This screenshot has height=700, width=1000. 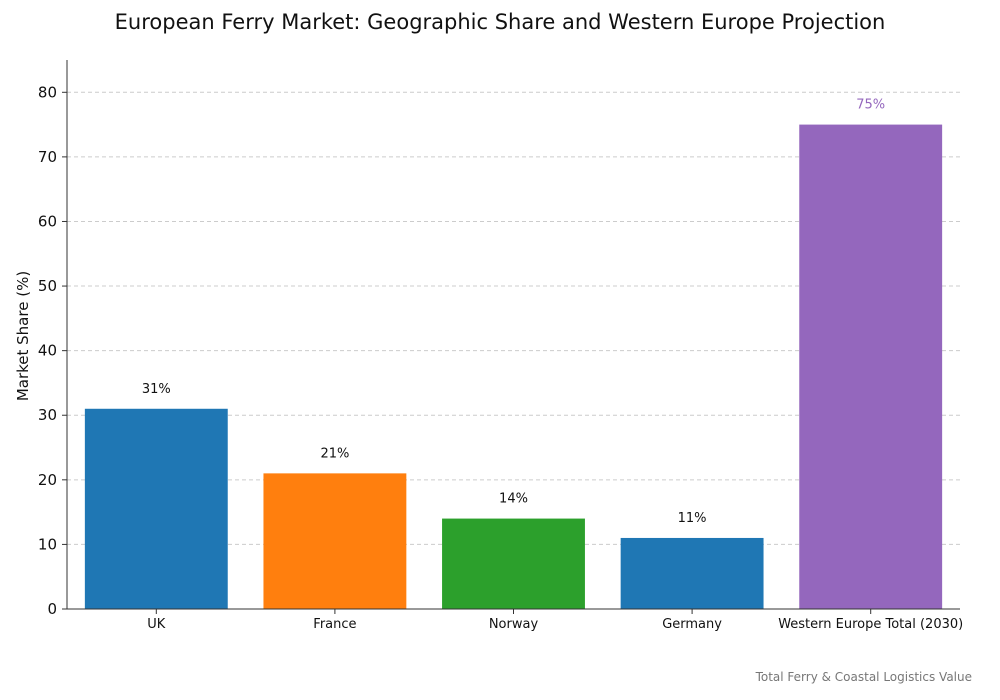 I want to click on y-tick-label: 70, so click(x=47, y=157).